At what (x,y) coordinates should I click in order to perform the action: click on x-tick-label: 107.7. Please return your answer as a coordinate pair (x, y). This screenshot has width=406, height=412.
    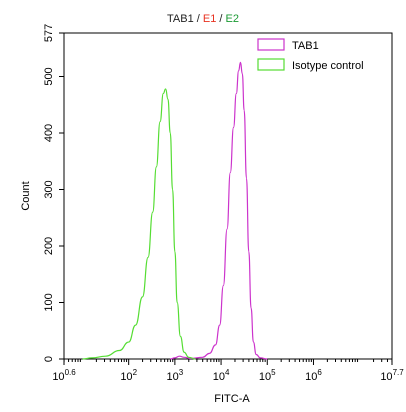
    Looking at the image, I should click on (392, 375).